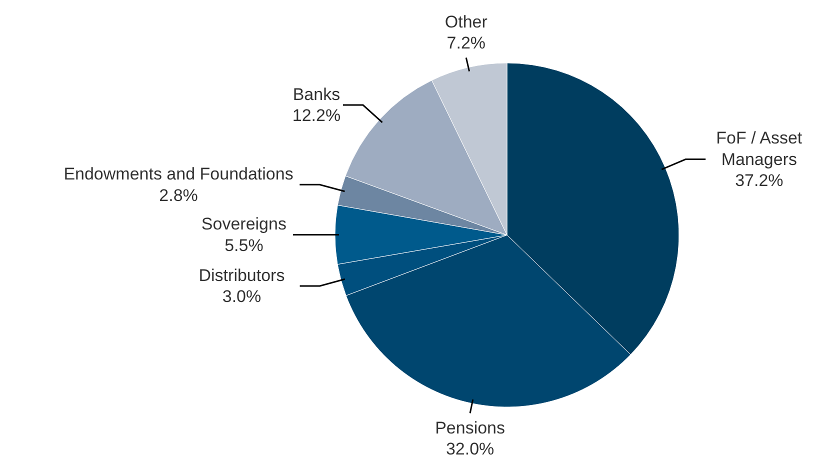  I want to click on data-label: 37.2%, so click(759, 180).